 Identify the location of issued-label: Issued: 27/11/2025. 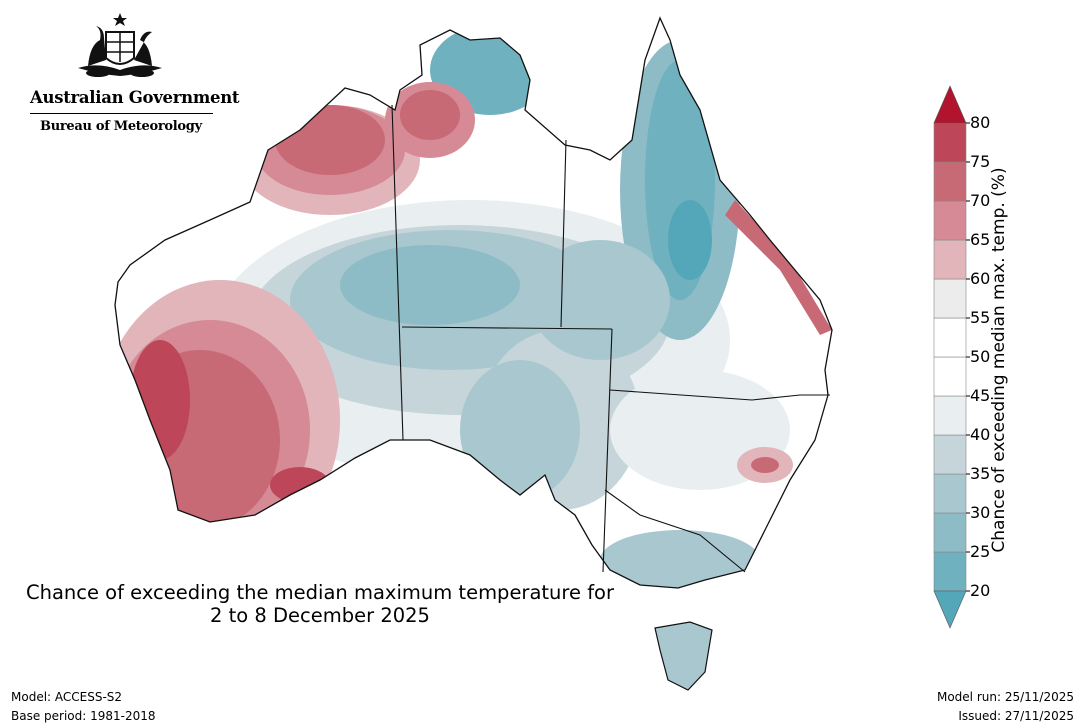
(1016, 716).